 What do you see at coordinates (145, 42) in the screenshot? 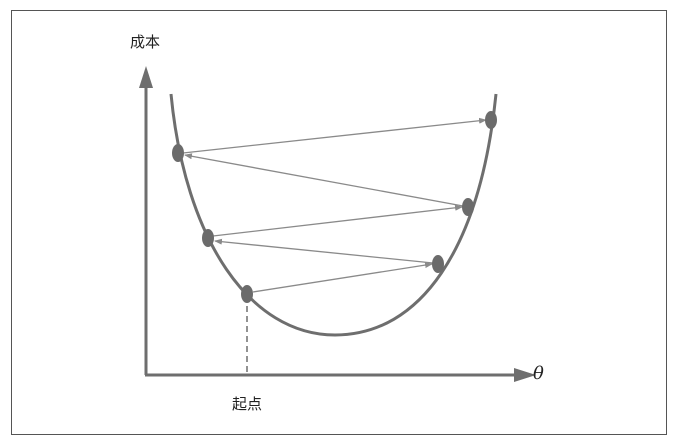
I see `y-axis-label: 成本` at bounding box center [145, 42].